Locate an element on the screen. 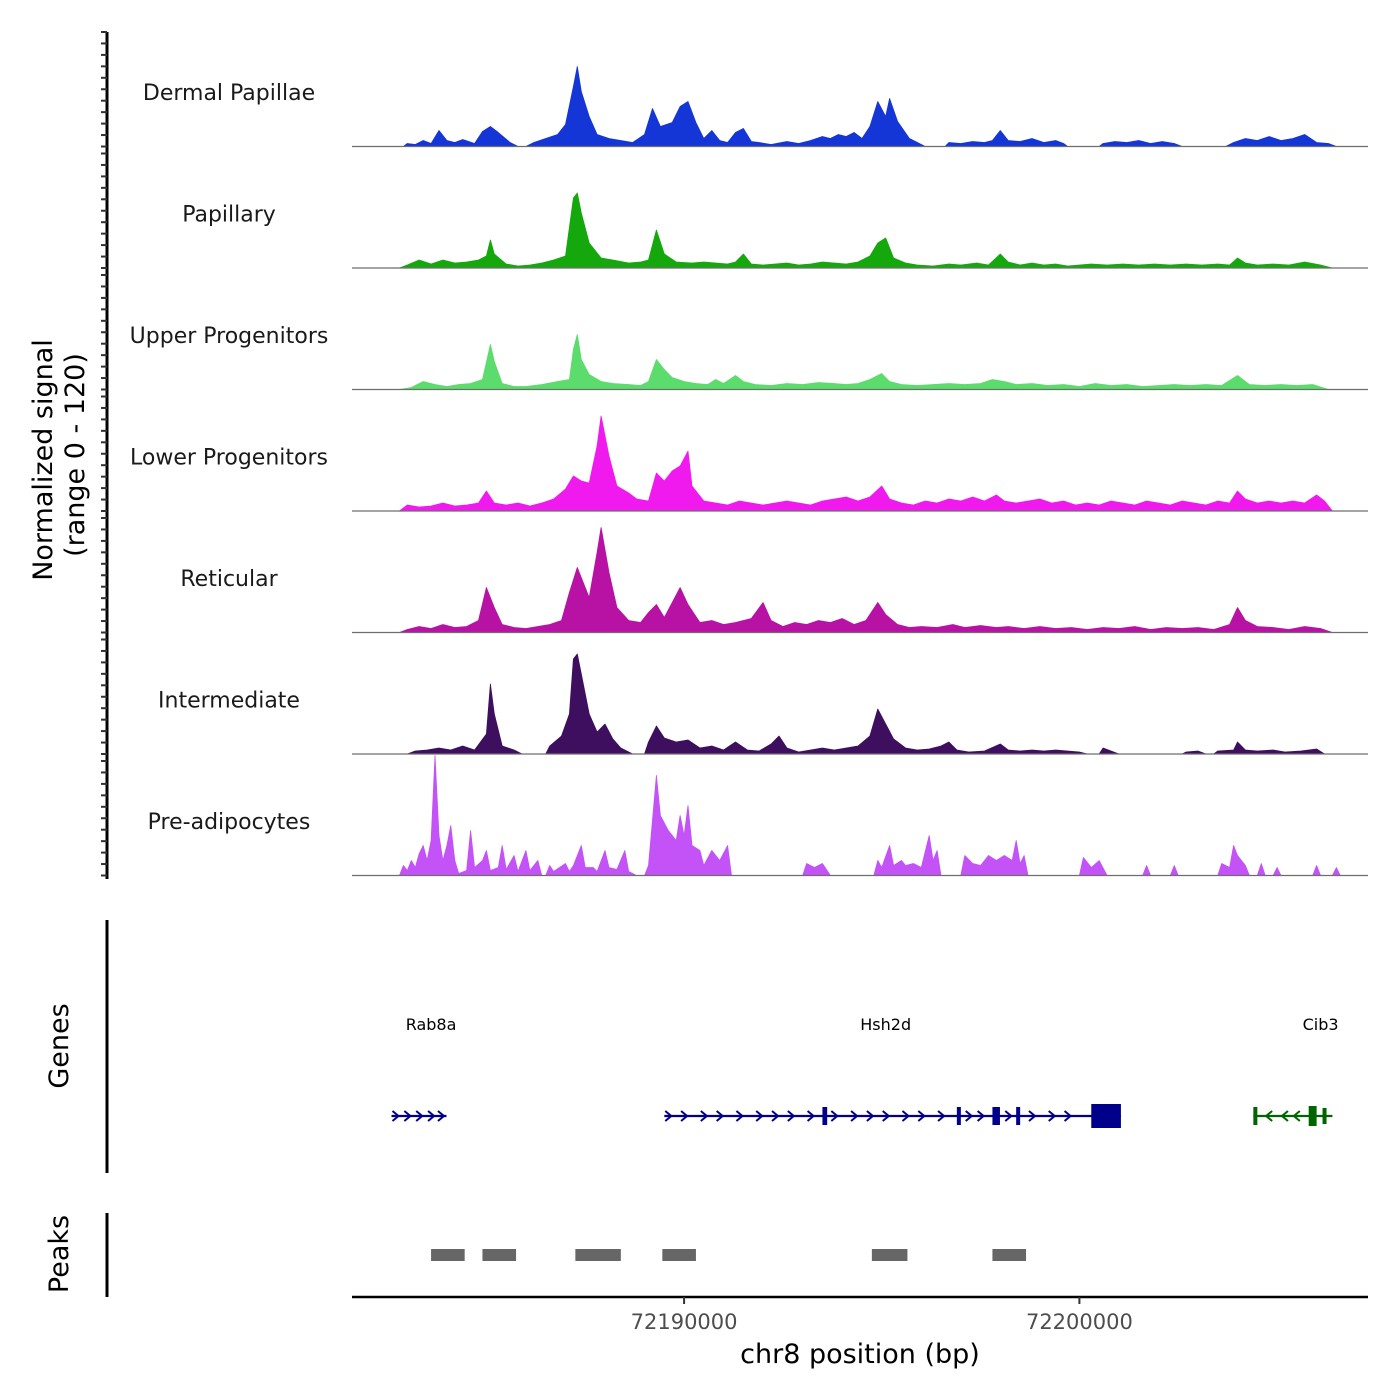 Image resolution: width=1400 pixels, height=1400 pixels. track-label: Upper Progenitors is located at coordinates (229, 336).